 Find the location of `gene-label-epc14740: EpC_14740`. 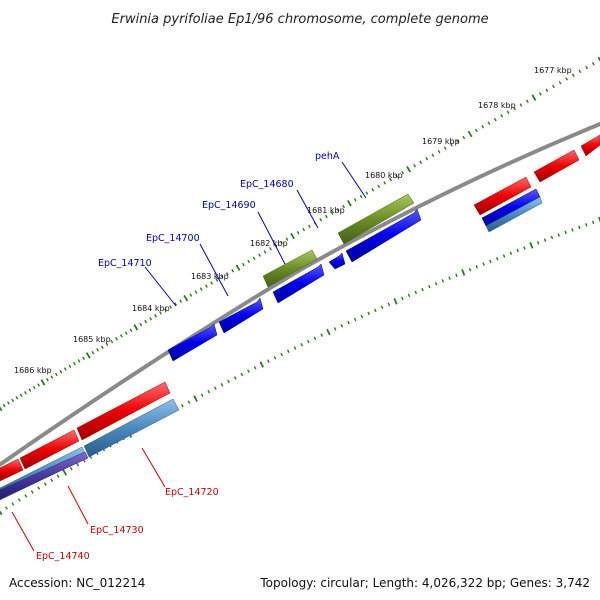

gene-label-epc14740: EpC_14740 is located at coordinates (63, 556).